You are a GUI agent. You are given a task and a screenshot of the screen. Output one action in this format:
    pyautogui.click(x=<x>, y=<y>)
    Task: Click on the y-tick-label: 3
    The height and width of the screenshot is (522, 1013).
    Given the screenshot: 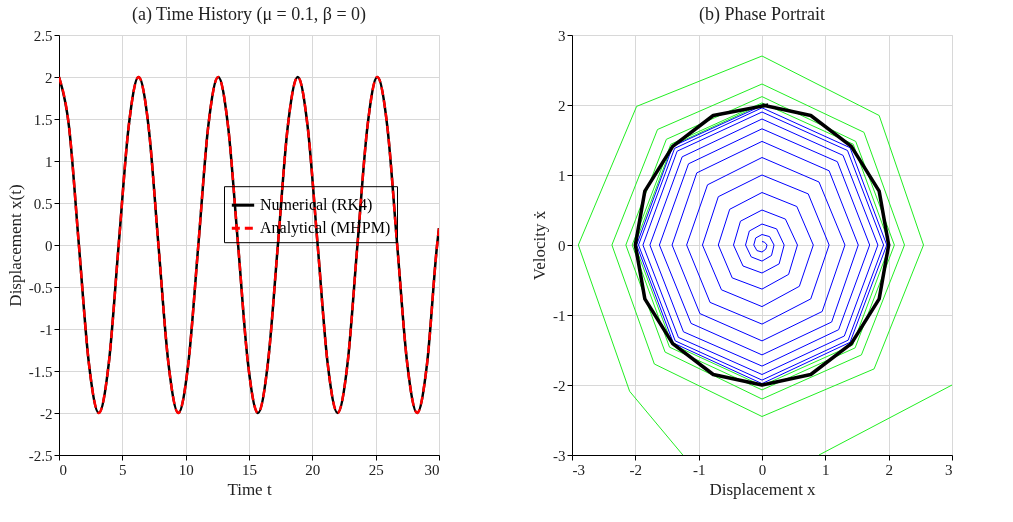 What is the action you would take?
    pyautogui.click(x=562, y=35)
    